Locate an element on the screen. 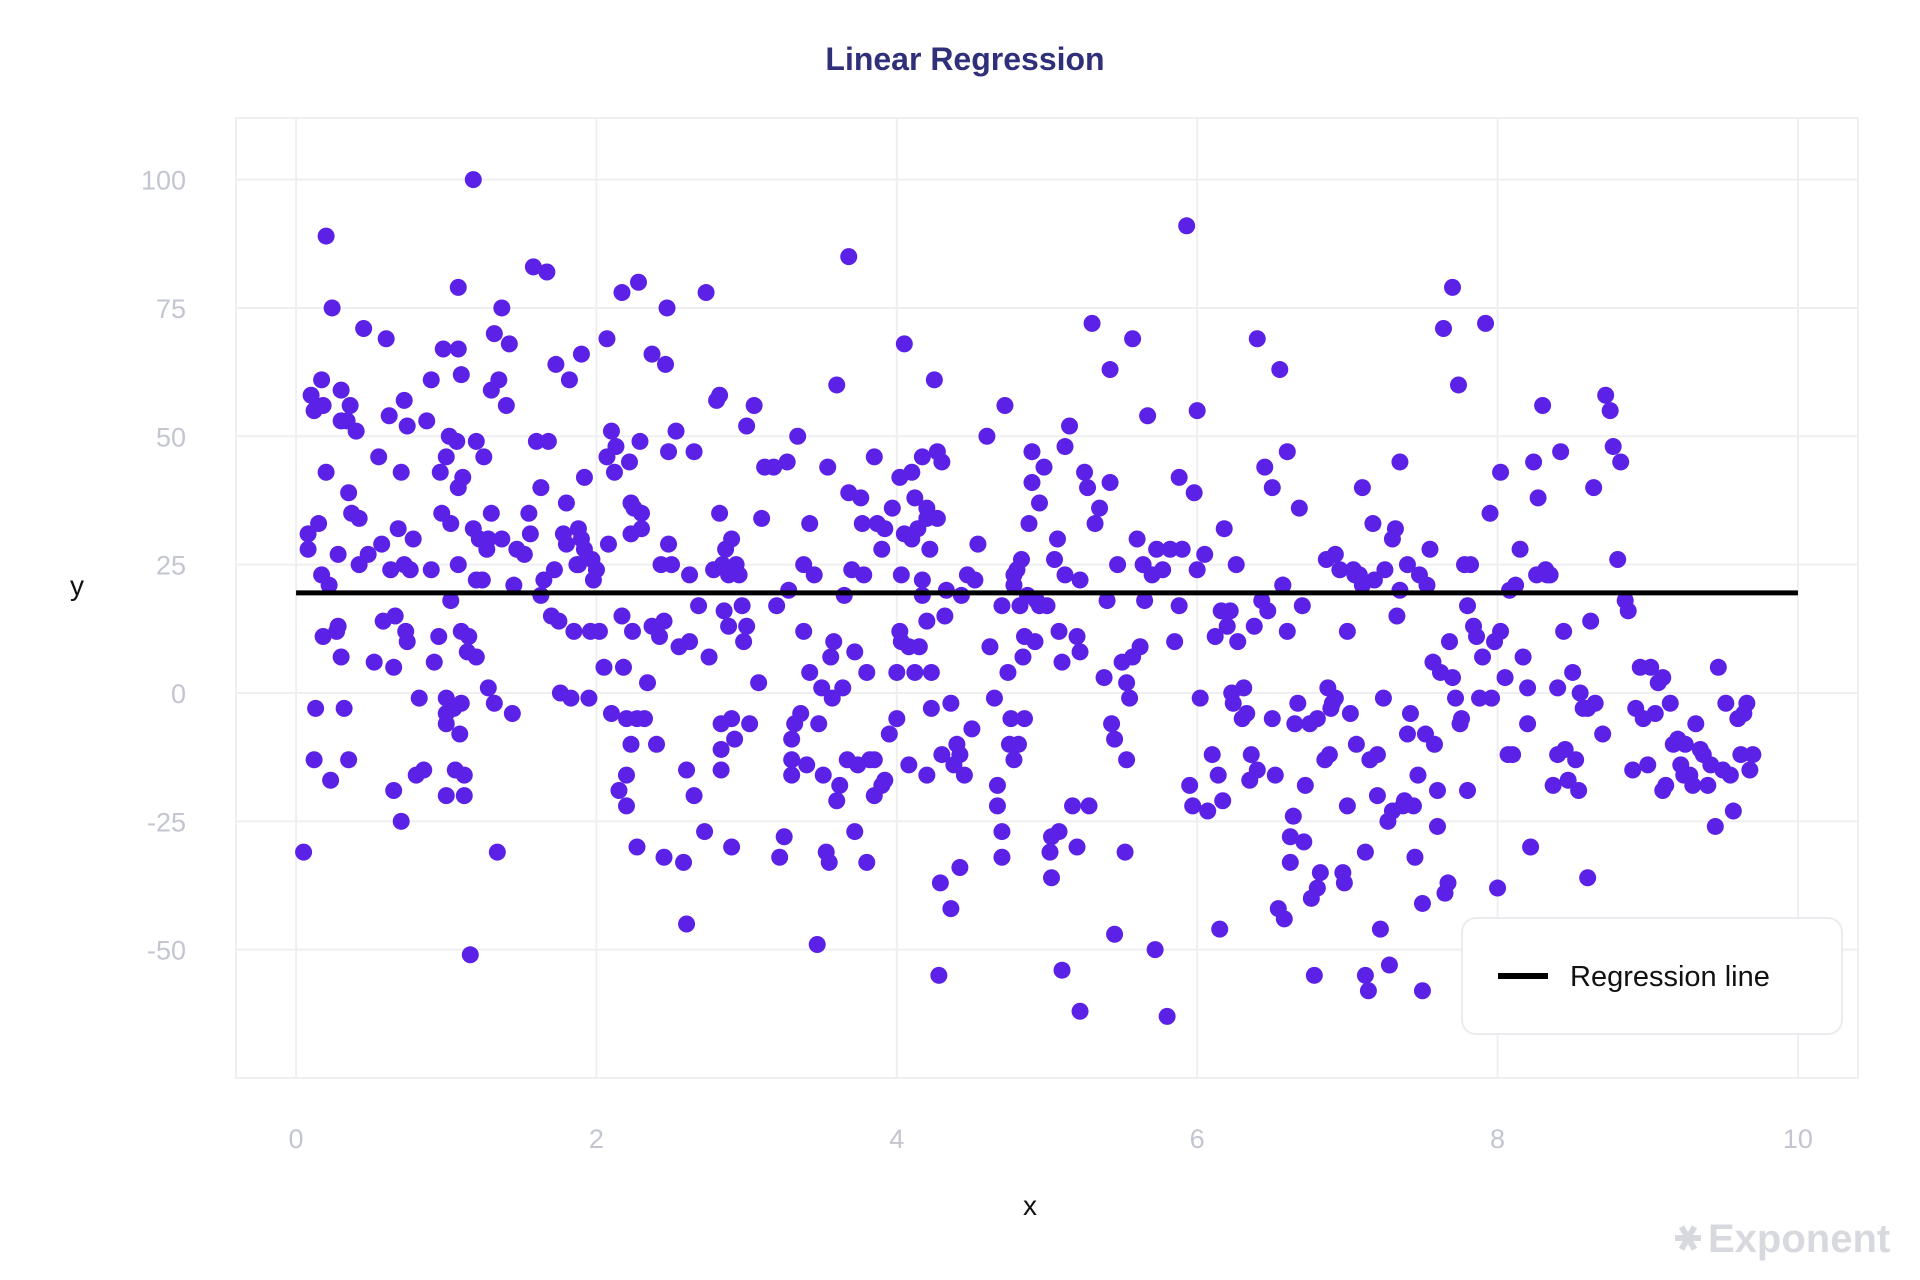  legend-label: Regression line is located at coordinates (1670, 977).